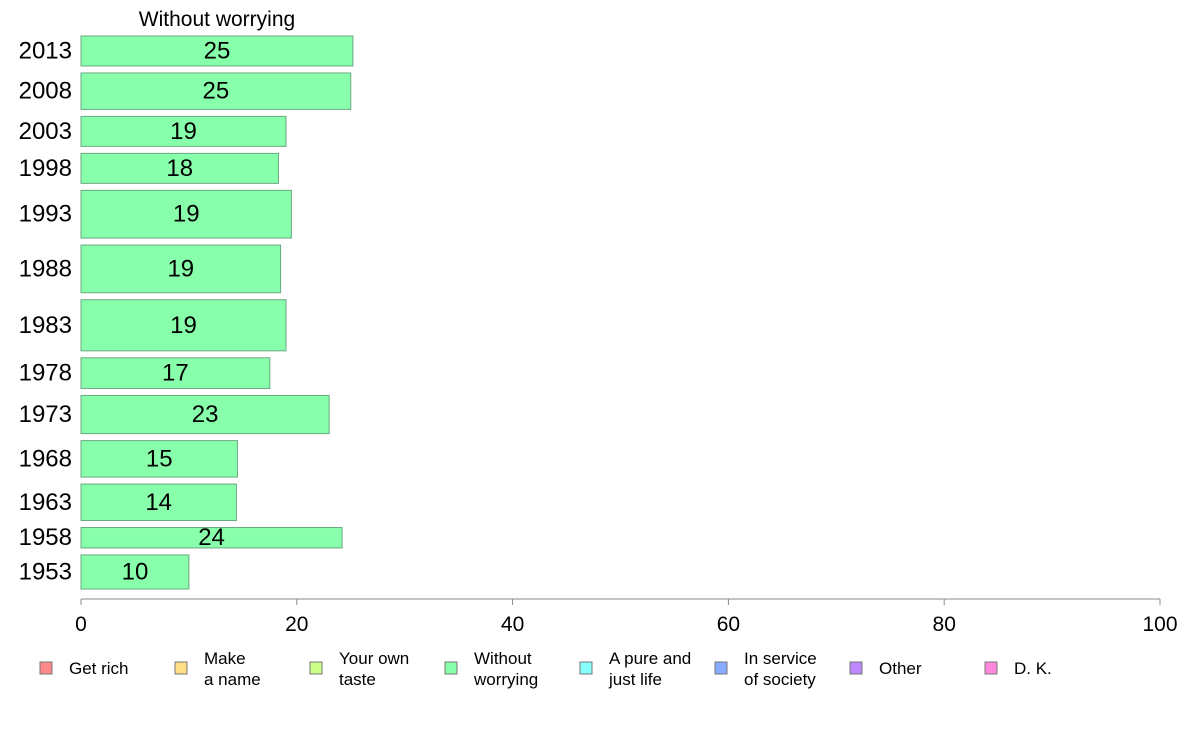  I want to click on legend-label: Without, so click(503, 658).